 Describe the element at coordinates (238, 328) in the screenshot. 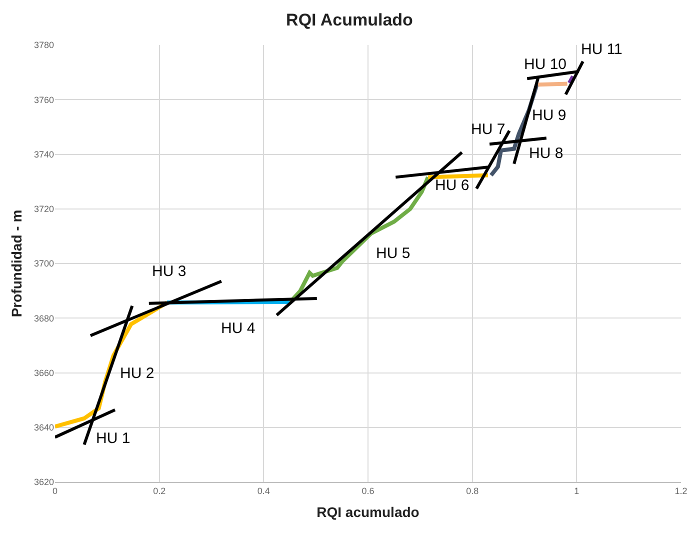

I see `series-label: HU 4` at that location.